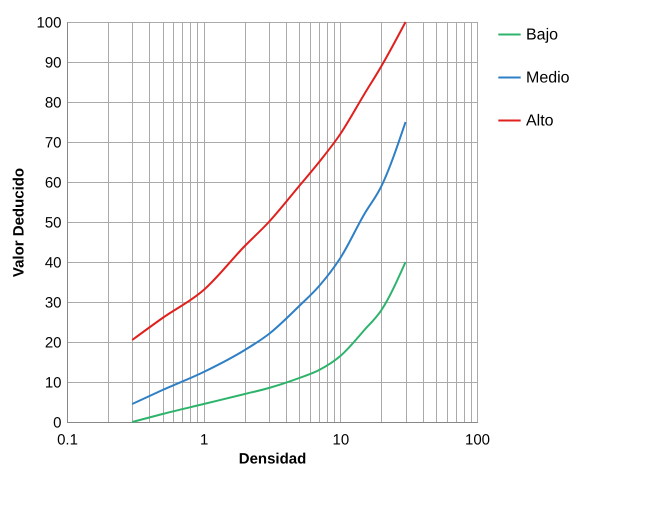 Image resolution: width=648 pixels, height=519 pixels. What do you see at coordinates (53, 223) in the screenshot?
I see `y-tick-label: 50` at bounding box center [53, 223].